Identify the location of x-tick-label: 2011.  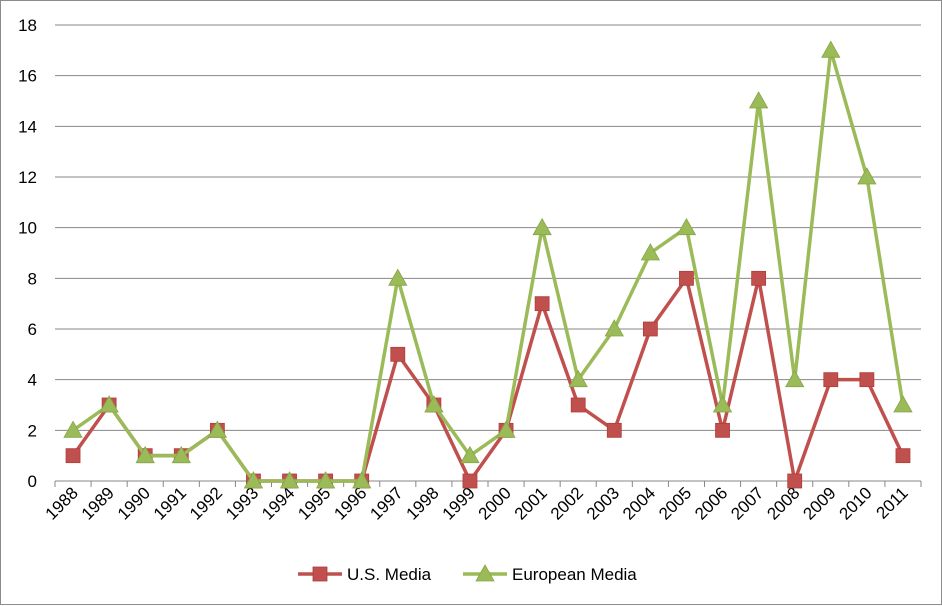
(891, 502).